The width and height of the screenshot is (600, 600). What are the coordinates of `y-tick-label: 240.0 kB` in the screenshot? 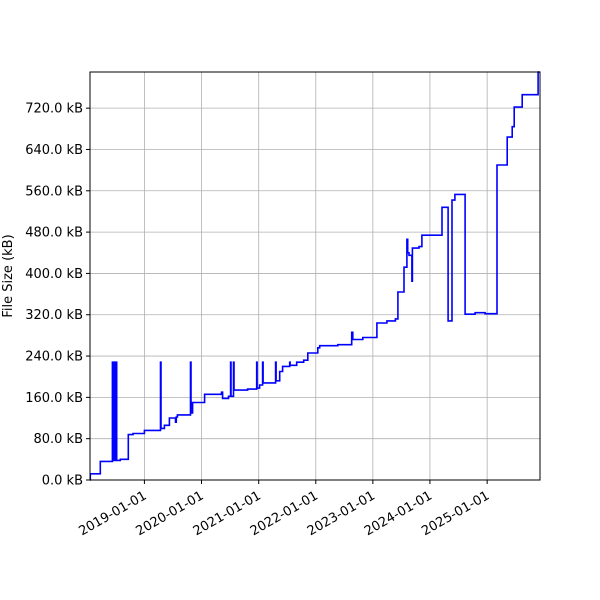 It's located at (54, 357).